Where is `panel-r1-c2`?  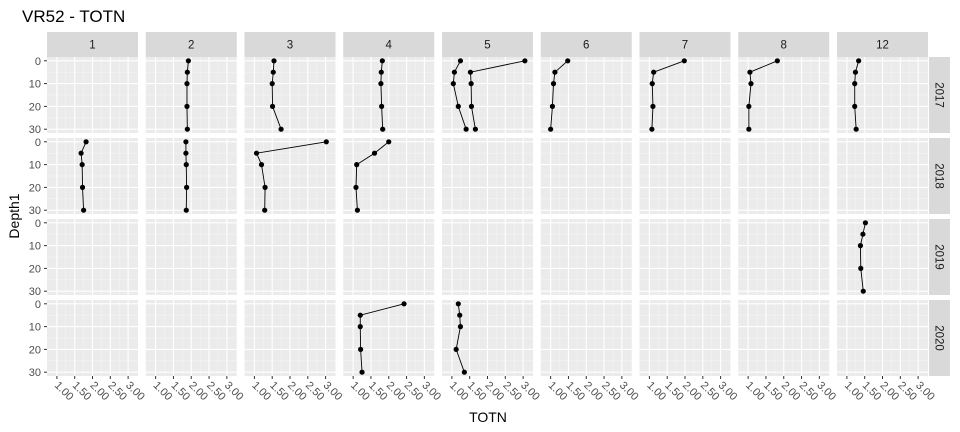 panel-r1-c2 is located at coordinates (290, 176).